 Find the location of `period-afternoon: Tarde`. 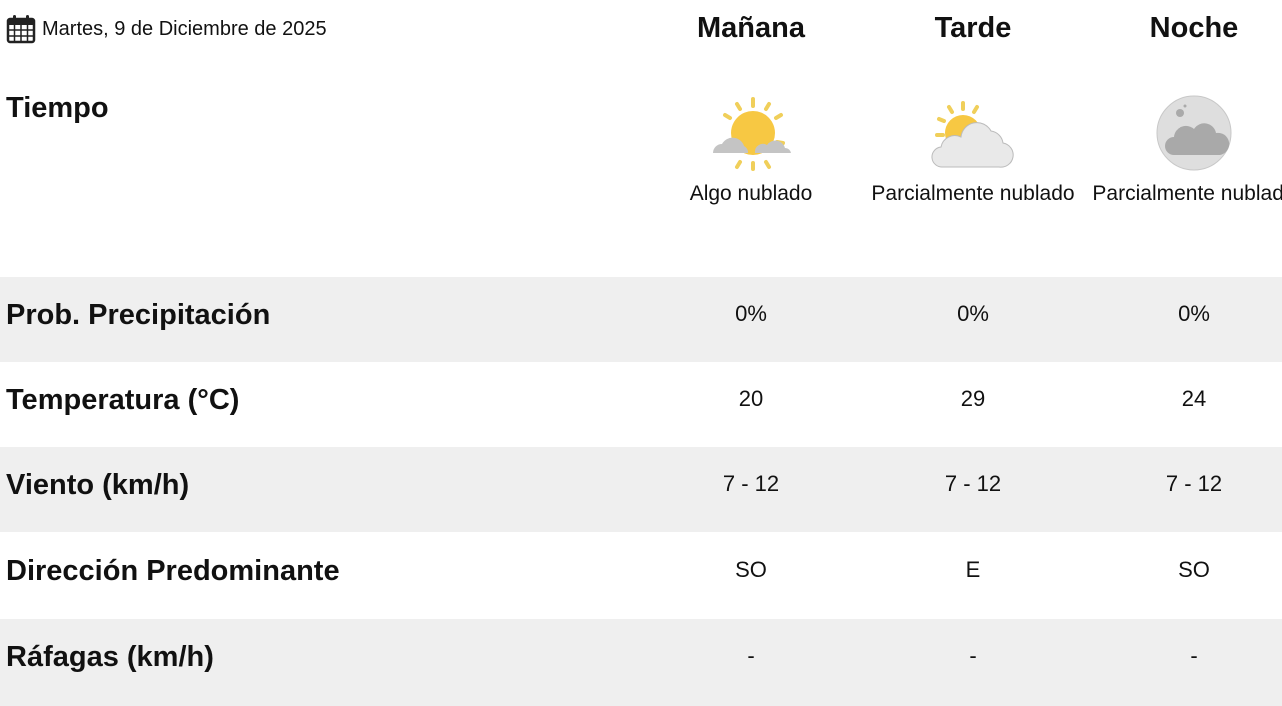

period-afternoon: Tarde is located at coordinates (973, 28).